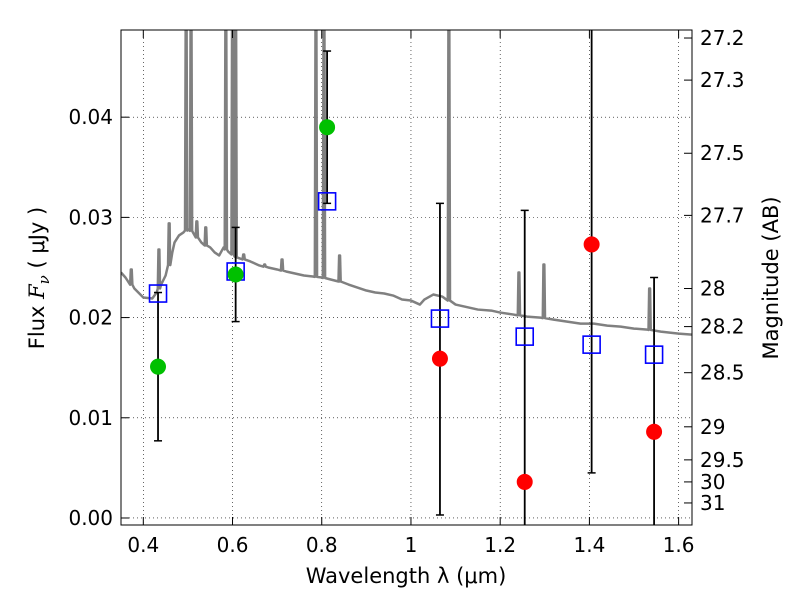  What do you see at coordinates (37, 241) in the screenshot?
I see `y-axis-label-suffix: ( μJy )` at bounding box center [37, 241].